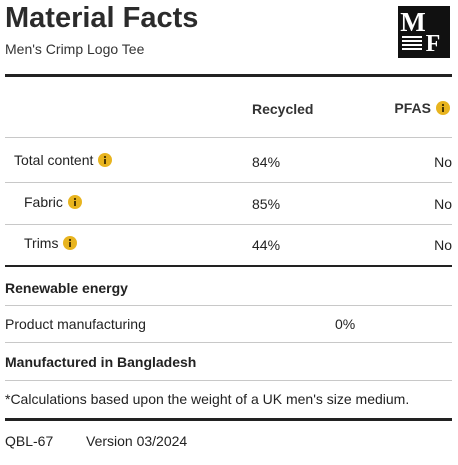 The width and height of the screenshot is (458, 465). I want to click on row-label: Fabric, so click(53, 202).